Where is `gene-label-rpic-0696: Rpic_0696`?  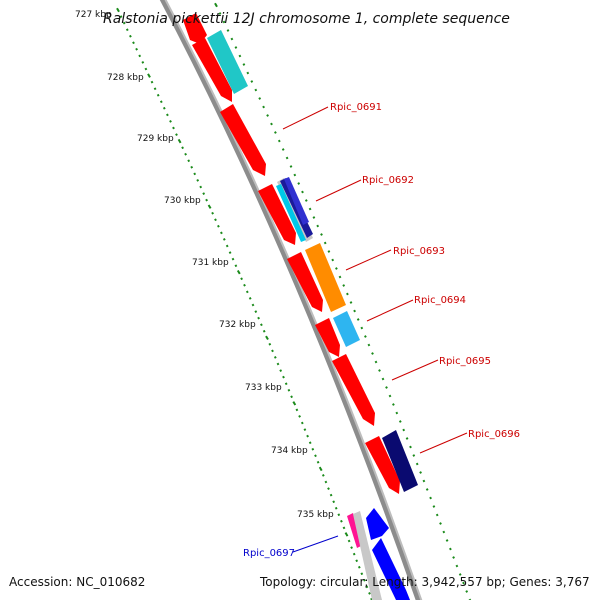 gene-label-rpic-0696: Rpic_0696 is located at coordinates (494, 434).